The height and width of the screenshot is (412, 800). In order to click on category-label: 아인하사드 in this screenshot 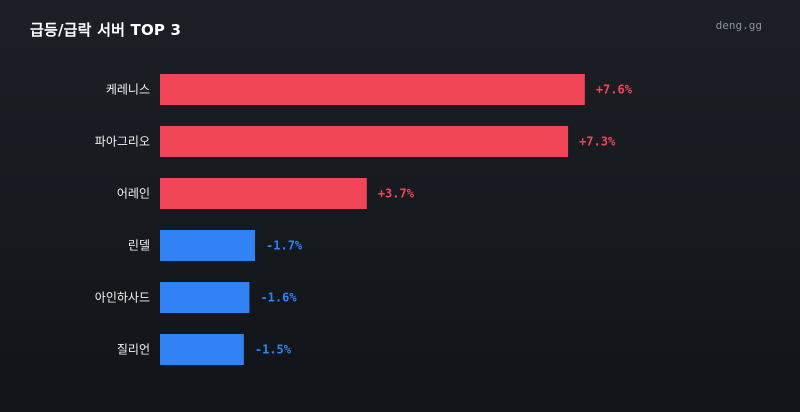, I will do `click(122, 298)`.